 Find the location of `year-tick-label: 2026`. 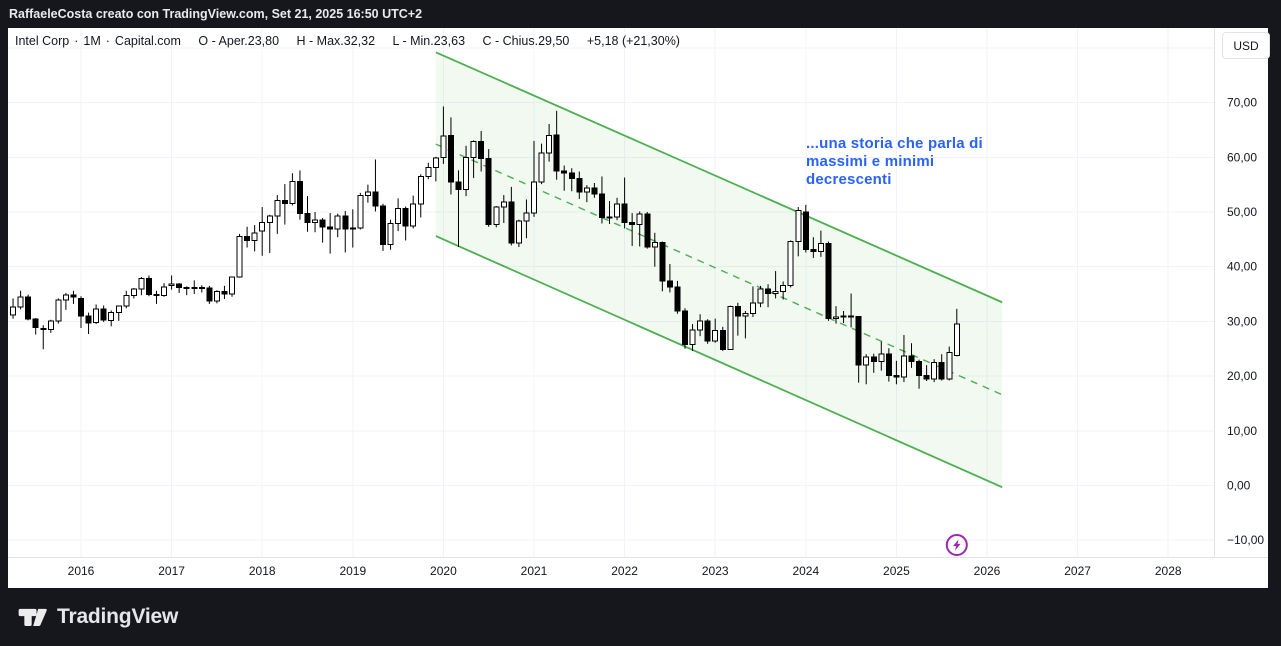

year-tick-label: 2026 is located at coordinates (987, 571).